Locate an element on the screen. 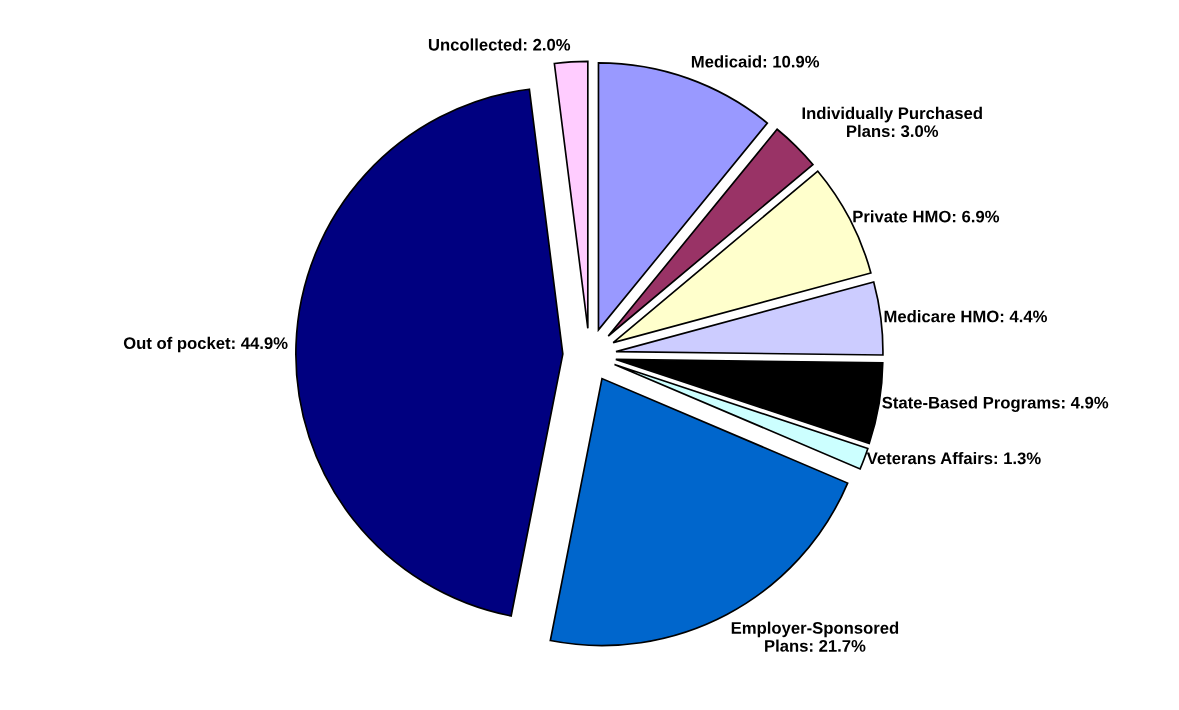  slice-label: Medicare HMO: 4.4% is located at coordinates (965, 316).